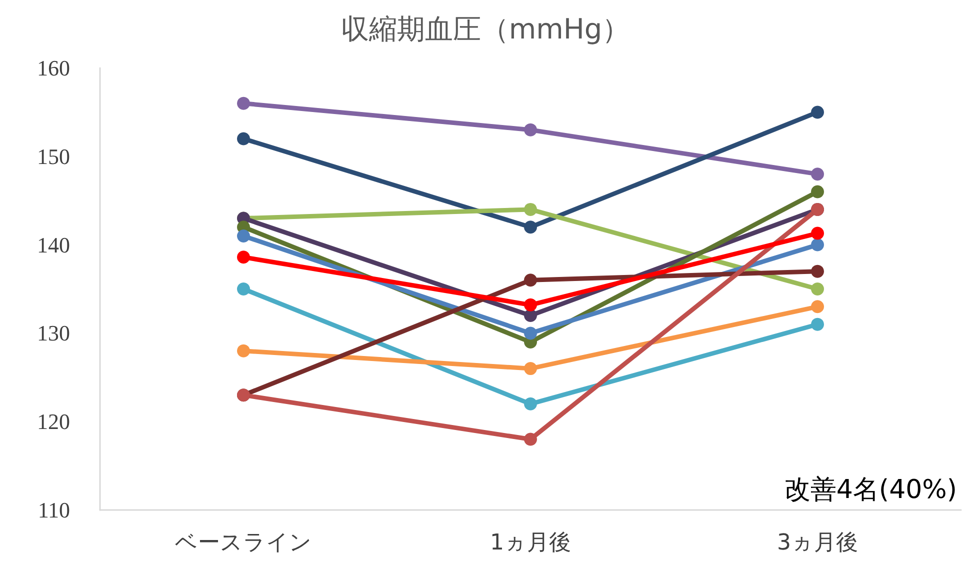  I want to click on y-tick-label: 150, so click(53, 156).